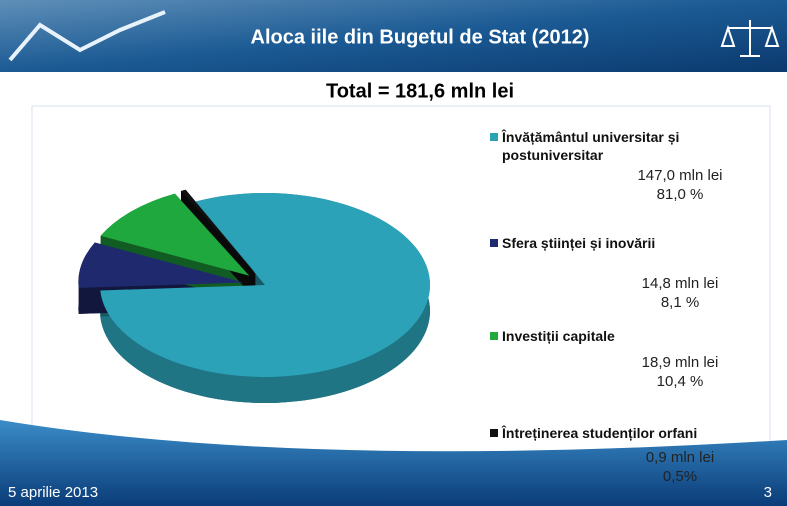 Image resolution: width=787 pixels, height=506 pixels. I want to click on slide-title: Aloca iile din Bugetul de Stat (2012), so click(420, 37).